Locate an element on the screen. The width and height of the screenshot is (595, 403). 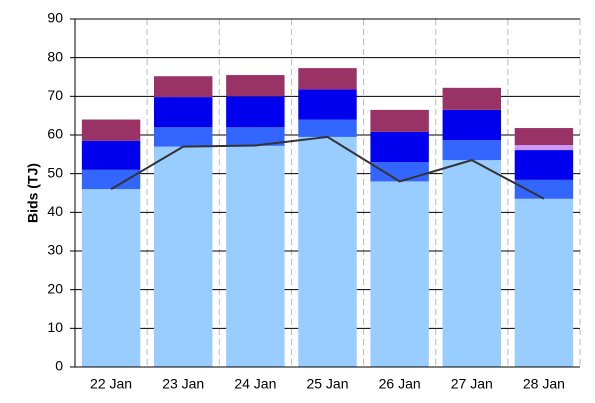
y-tick-label: 20 is located at coordinates (55, 288).